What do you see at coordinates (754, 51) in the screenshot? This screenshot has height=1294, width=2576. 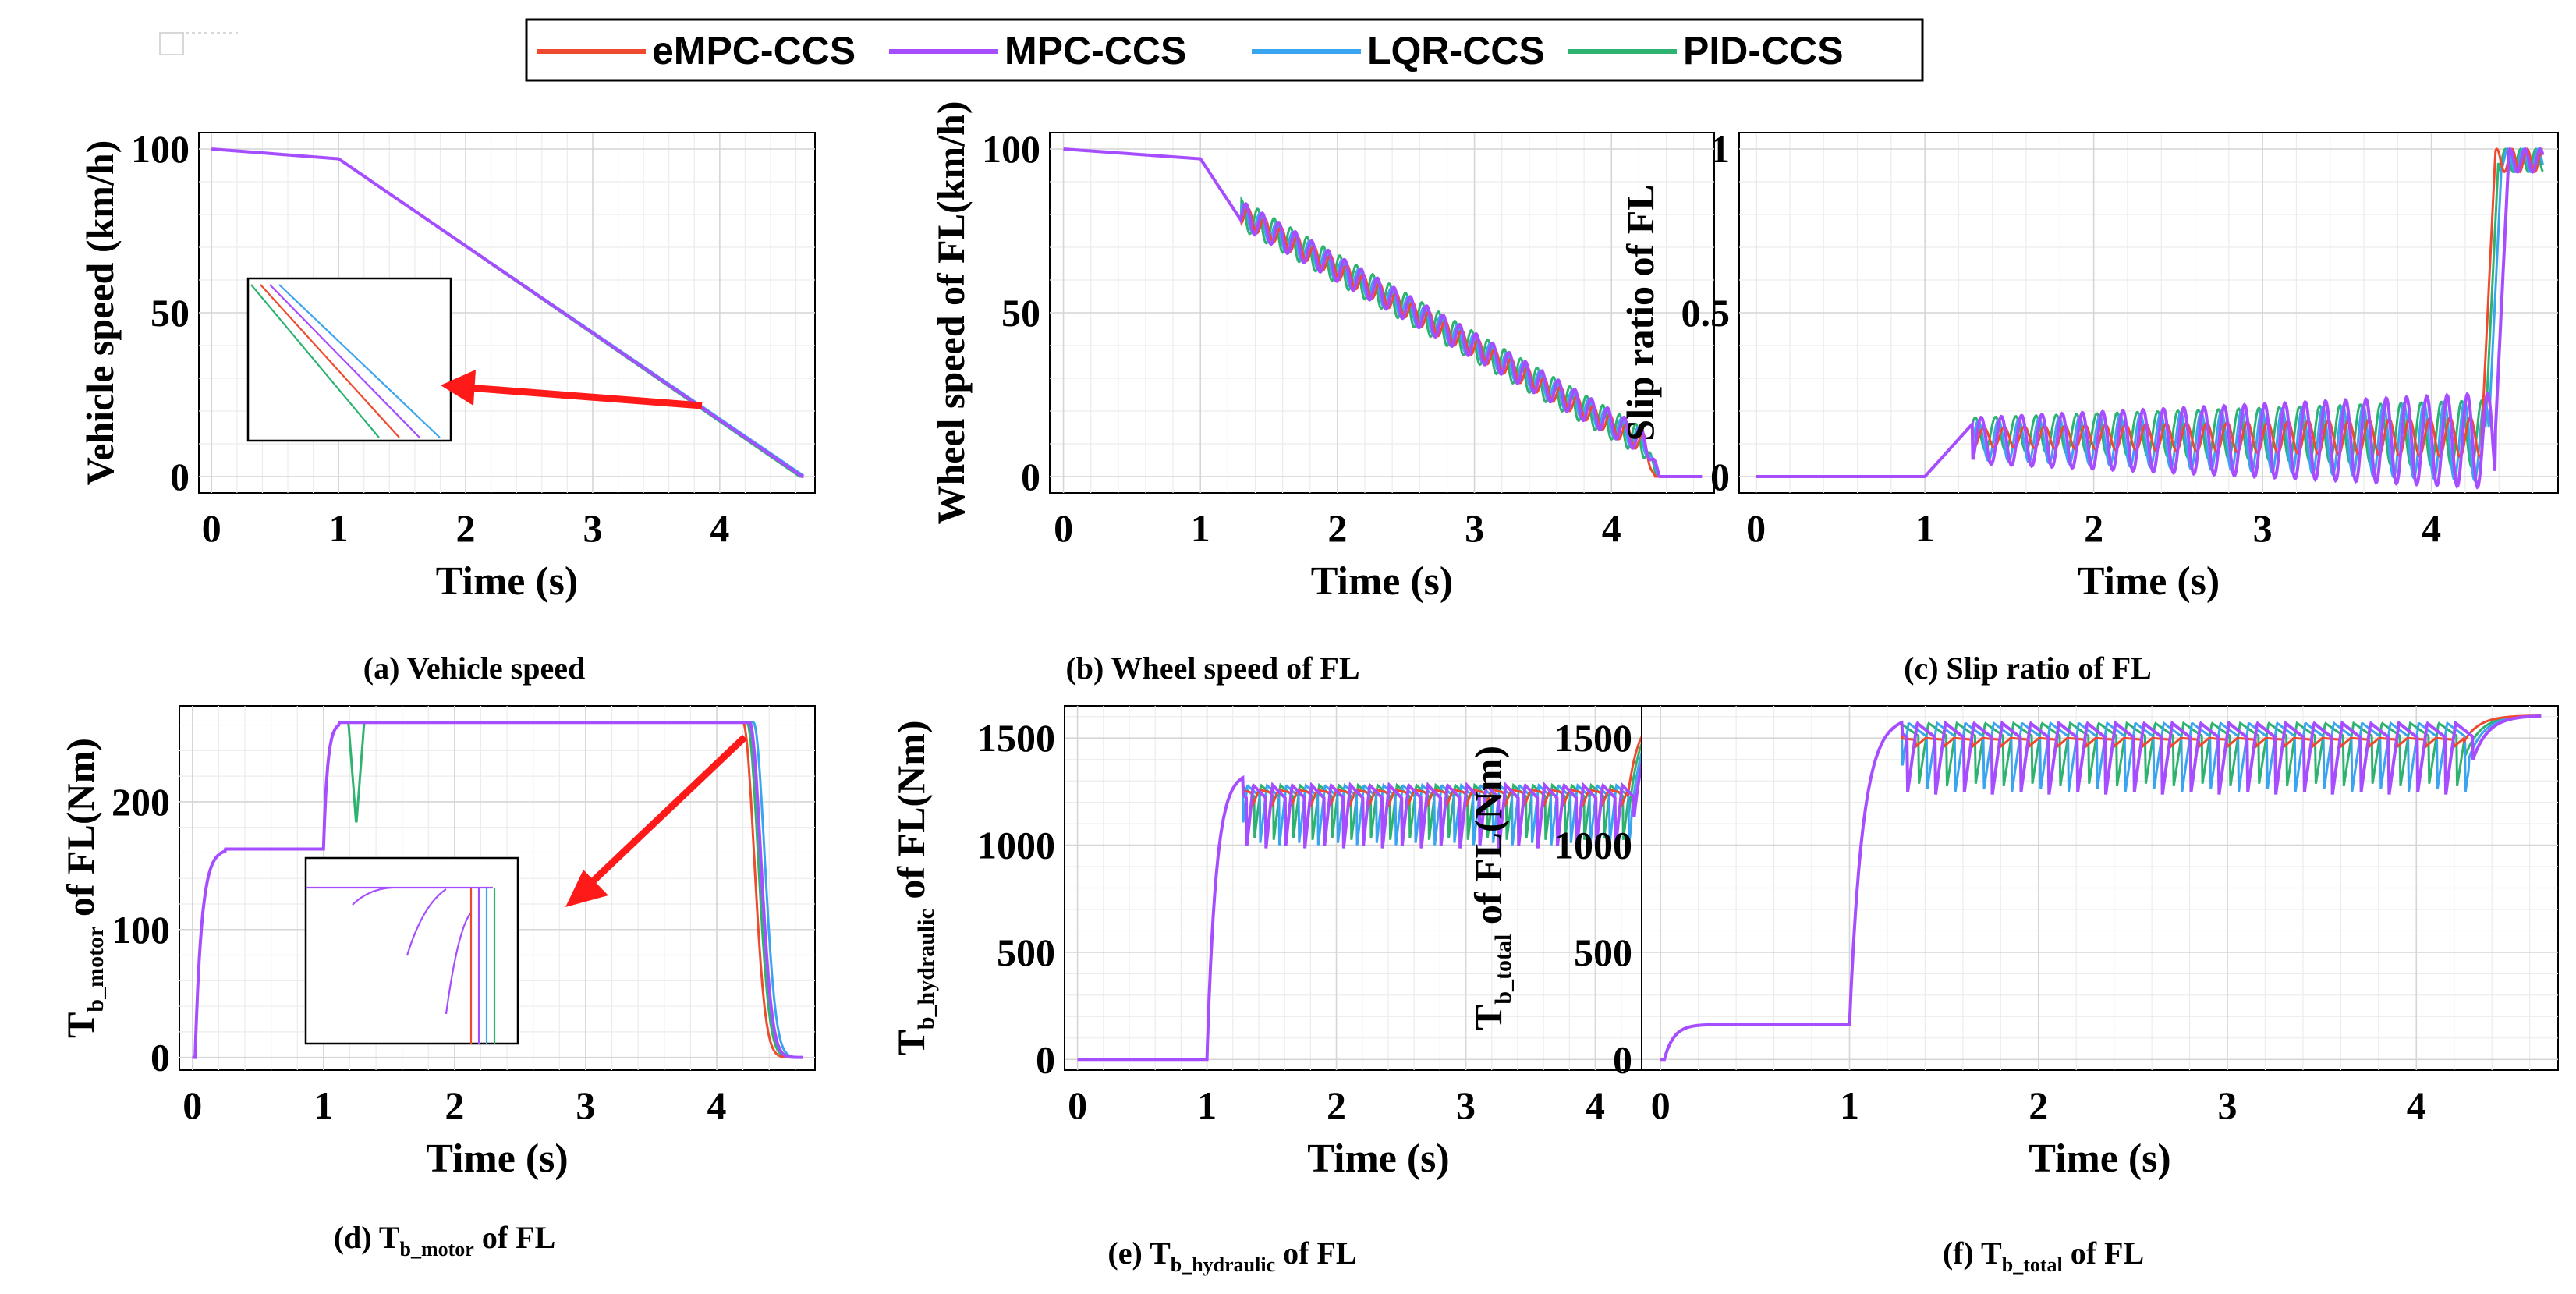 I see `legend-label-empc-ccs: eMPC-CCS` at bounding box center [754, 51].